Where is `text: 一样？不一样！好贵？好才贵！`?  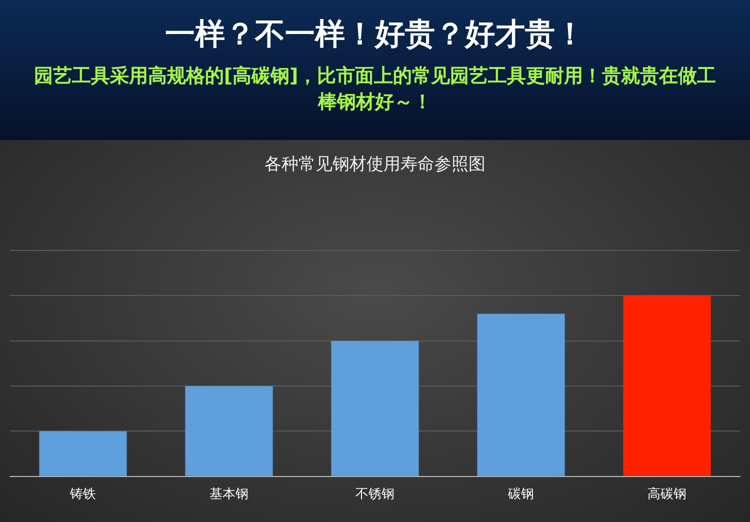
text: 一样？不一样！好贵？好才贵！ is located at coordinates (375, 35).